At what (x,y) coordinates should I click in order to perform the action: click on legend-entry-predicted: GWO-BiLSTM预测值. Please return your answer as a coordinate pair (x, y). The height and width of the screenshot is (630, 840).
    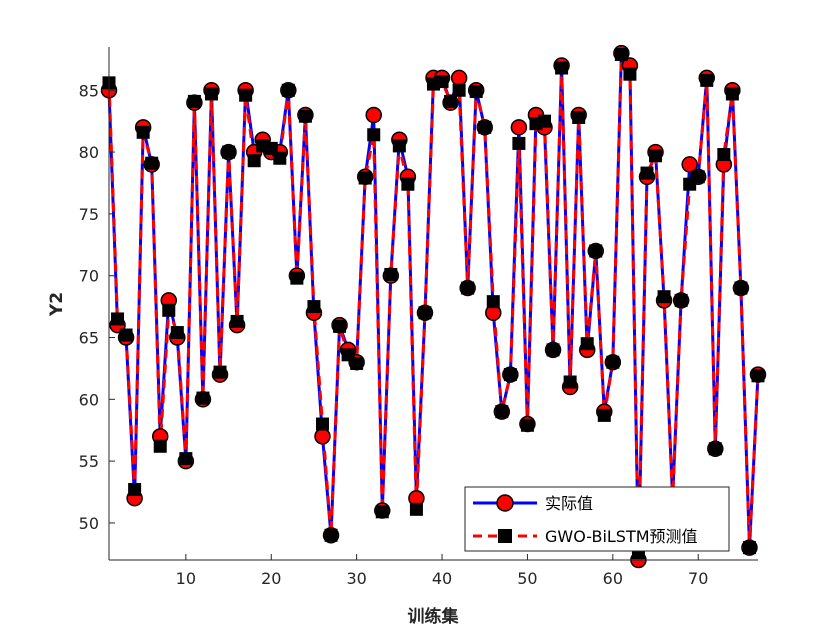
    Looking at the image, I should click on (585, 536).